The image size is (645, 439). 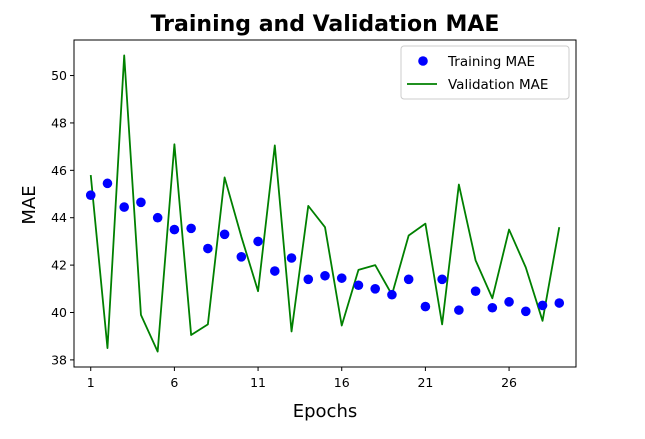 I want to click on legend-box, so click(x=485, y=72).